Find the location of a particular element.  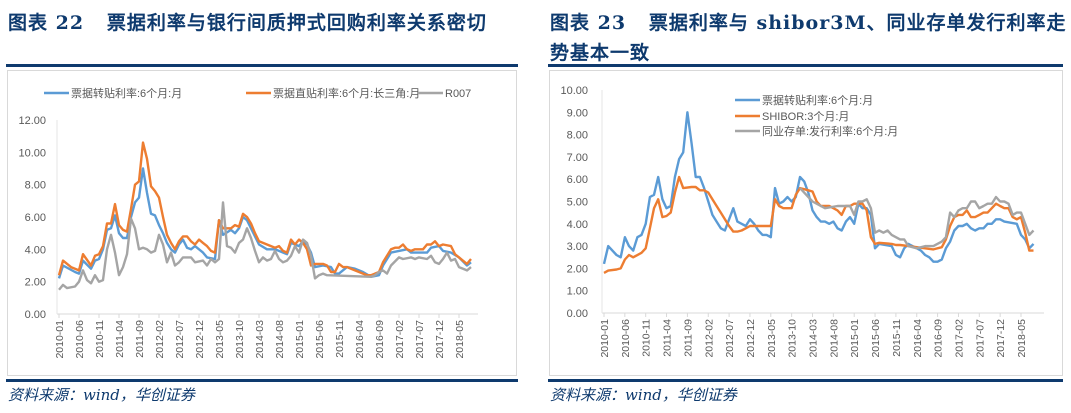

y-tick-label: 3.00 is located at coordinates (577, 247).